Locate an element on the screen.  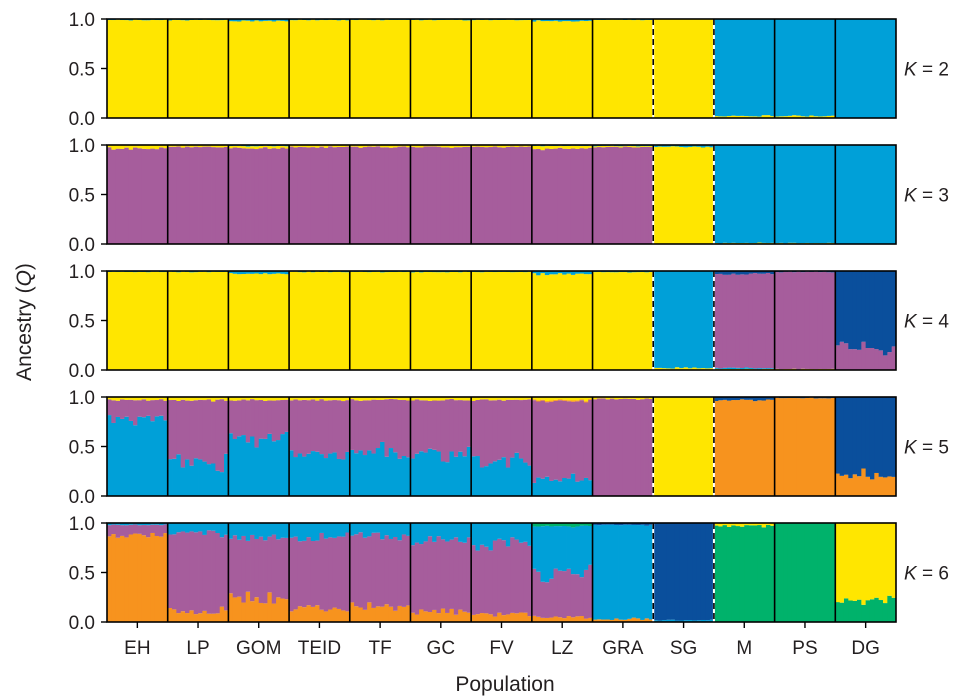
bar-gom-ind10-yellow is located at coordinates (270, 69).